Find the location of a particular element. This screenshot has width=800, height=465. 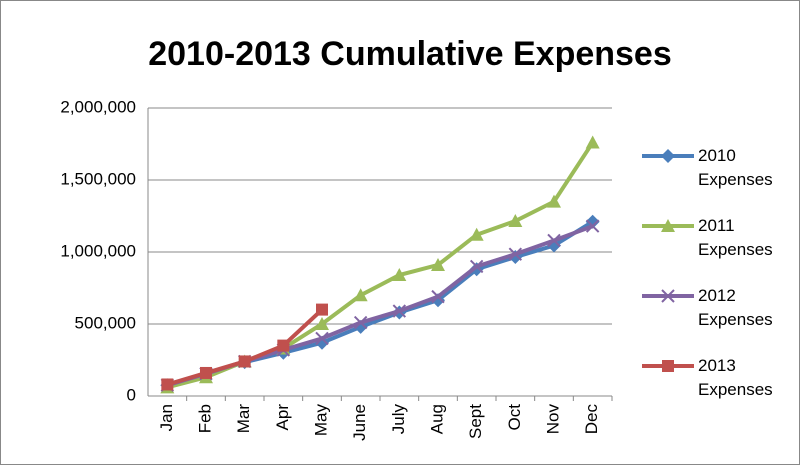

x-tick-label: Apr is located at coordinates (282, 417).